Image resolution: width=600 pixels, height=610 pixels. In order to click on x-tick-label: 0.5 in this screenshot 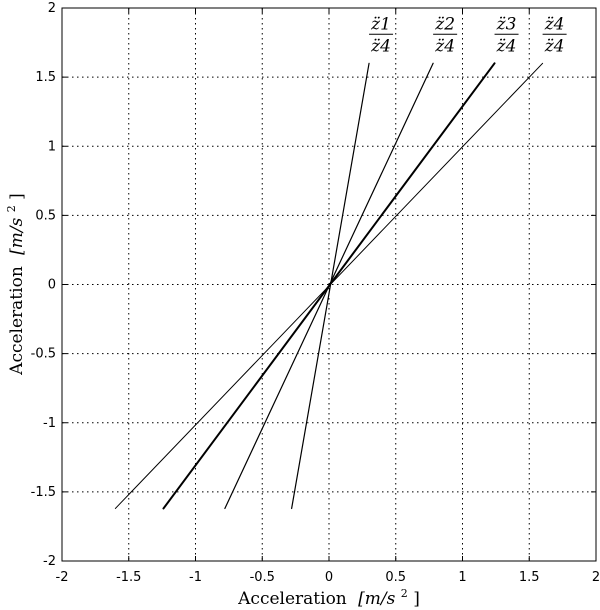, I will do `click(395, 577)`.